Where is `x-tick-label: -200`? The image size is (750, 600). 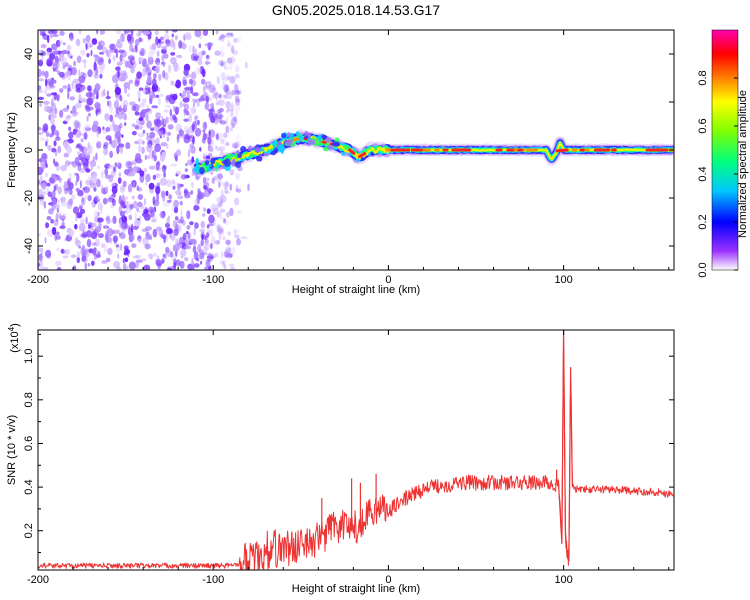
x-tick-label: -200 is located at coordinates (38, 580).